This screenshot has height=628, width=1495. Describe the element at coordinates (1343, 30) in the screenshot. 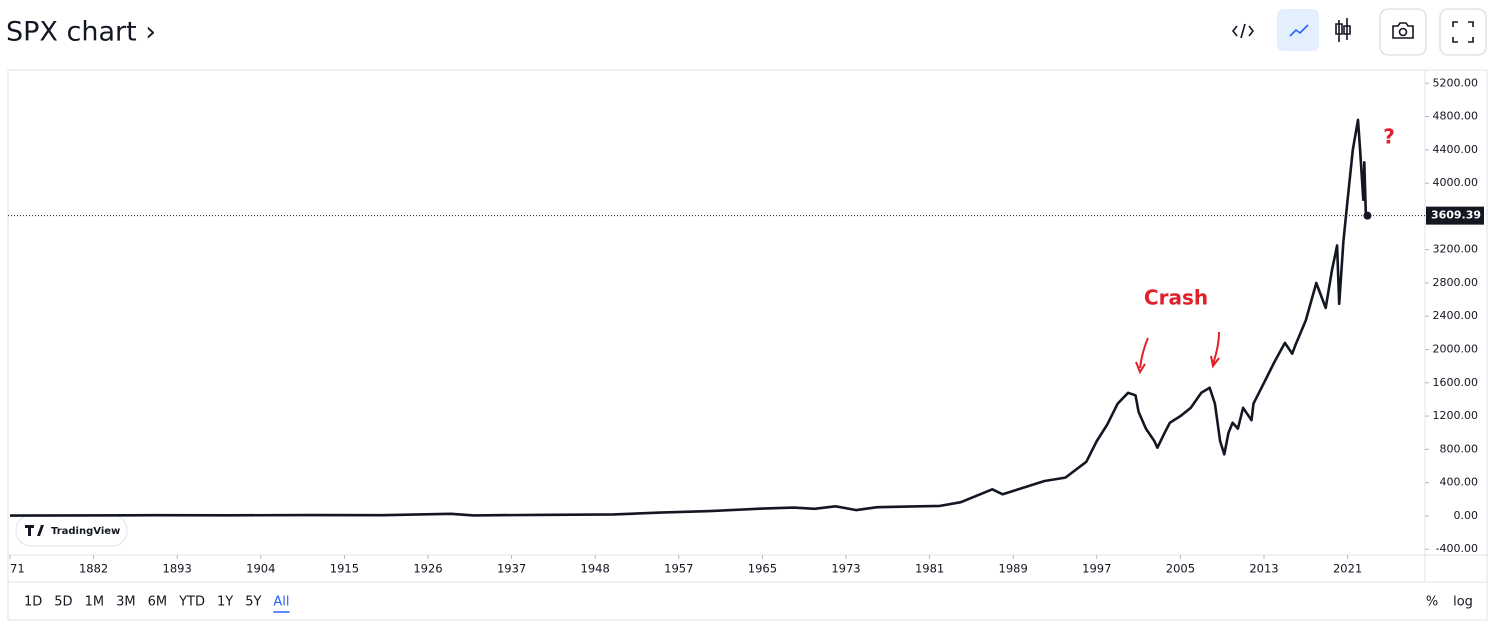

I see `candle-icon` at that location.